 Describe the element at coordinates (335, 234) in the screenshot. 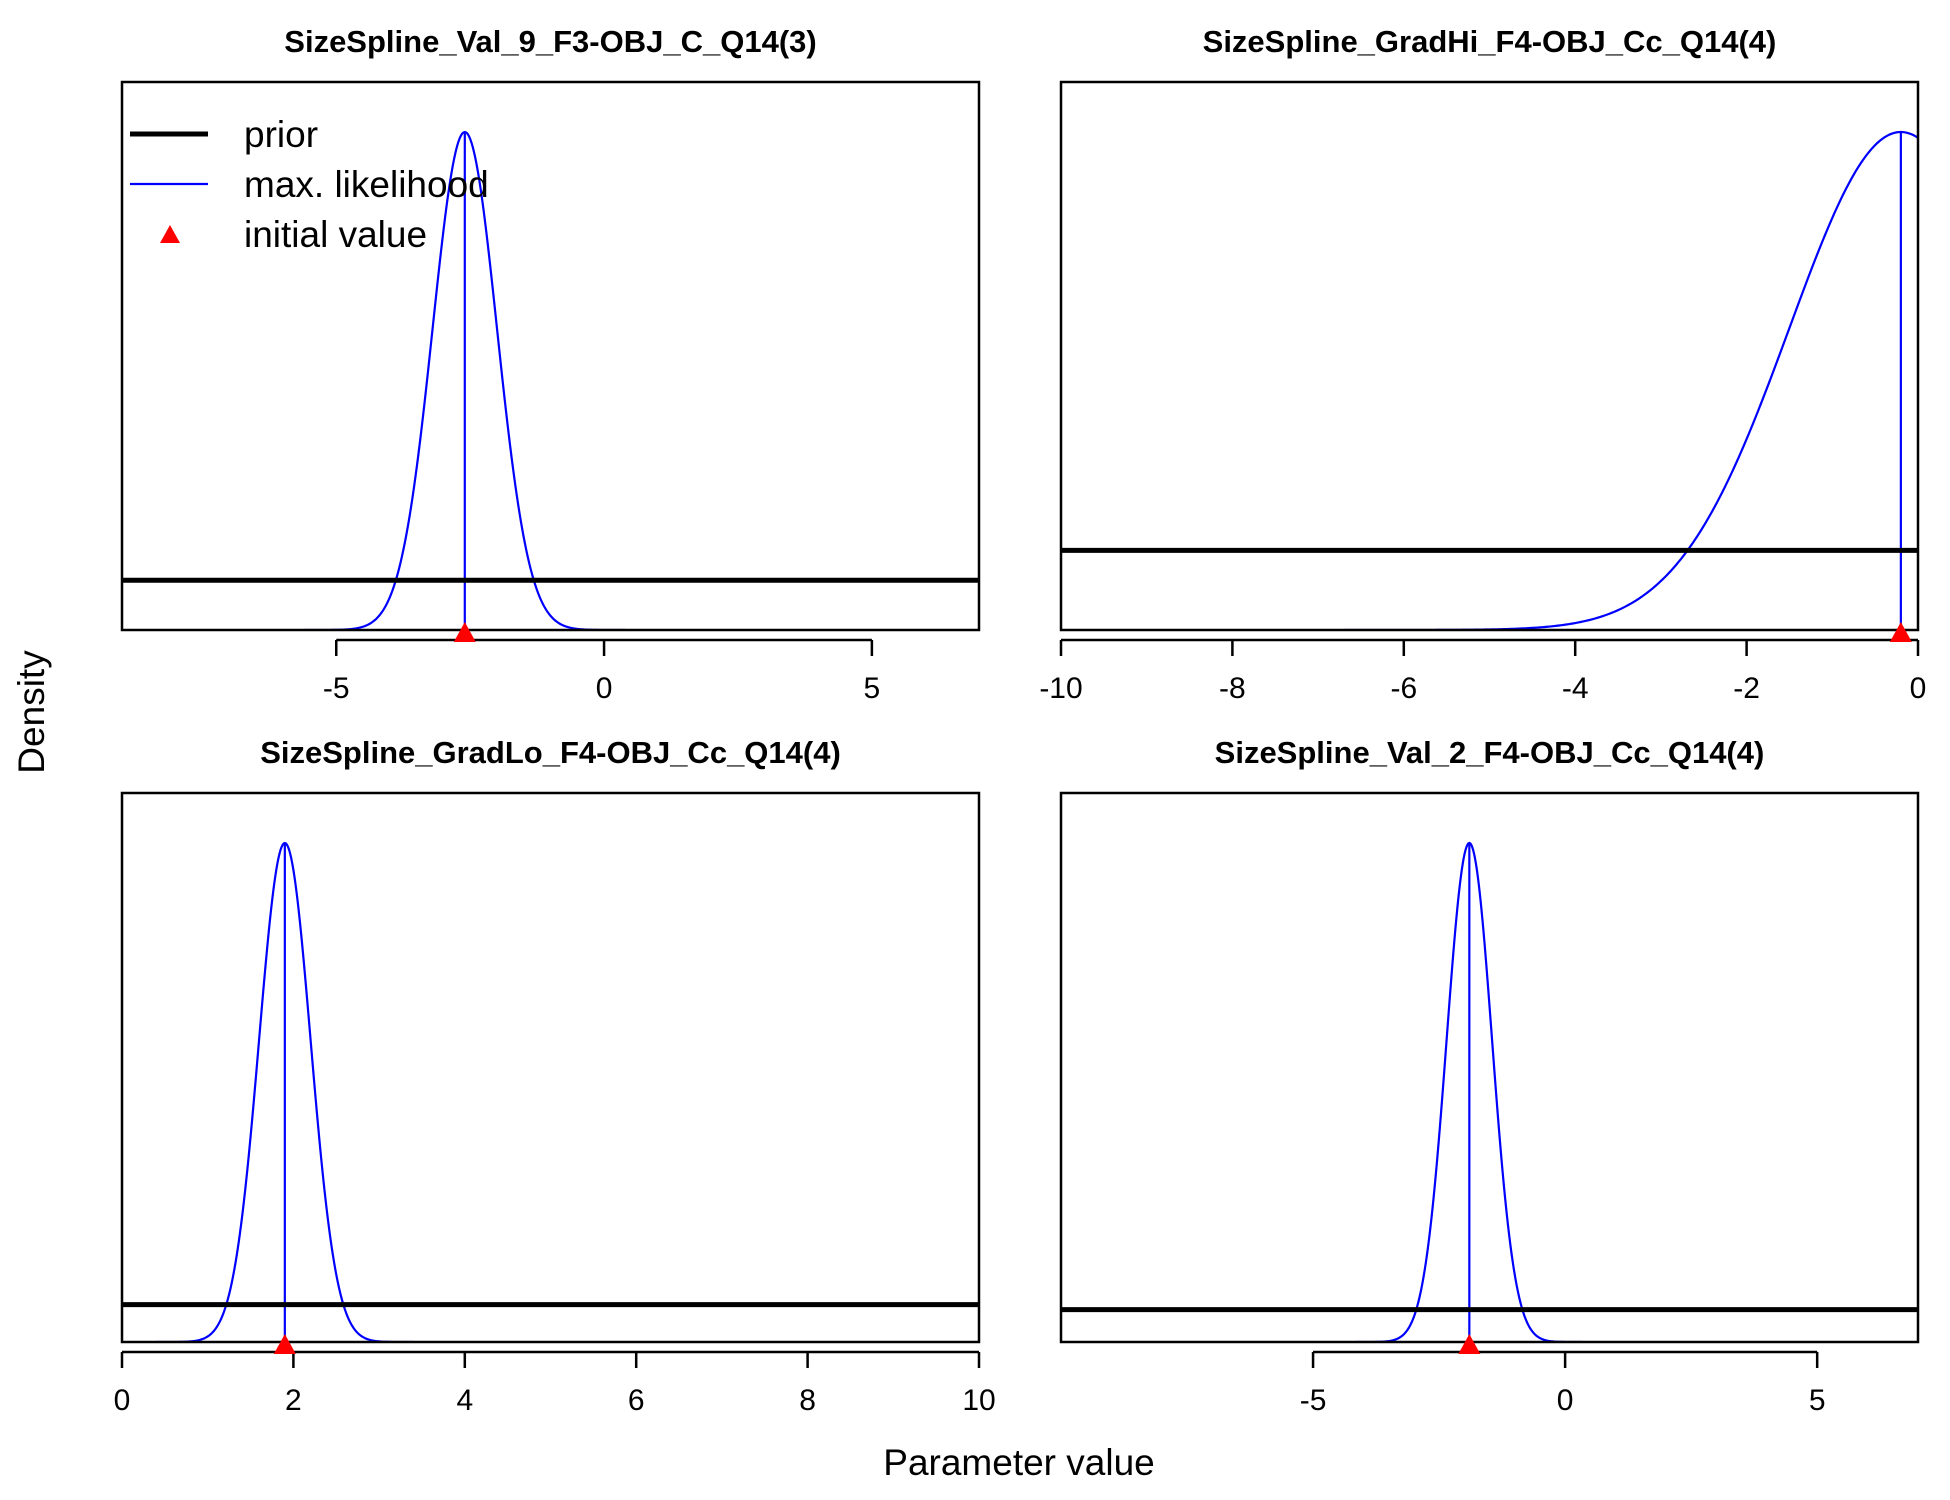

I see `legend-label-3: initial value` at that location.